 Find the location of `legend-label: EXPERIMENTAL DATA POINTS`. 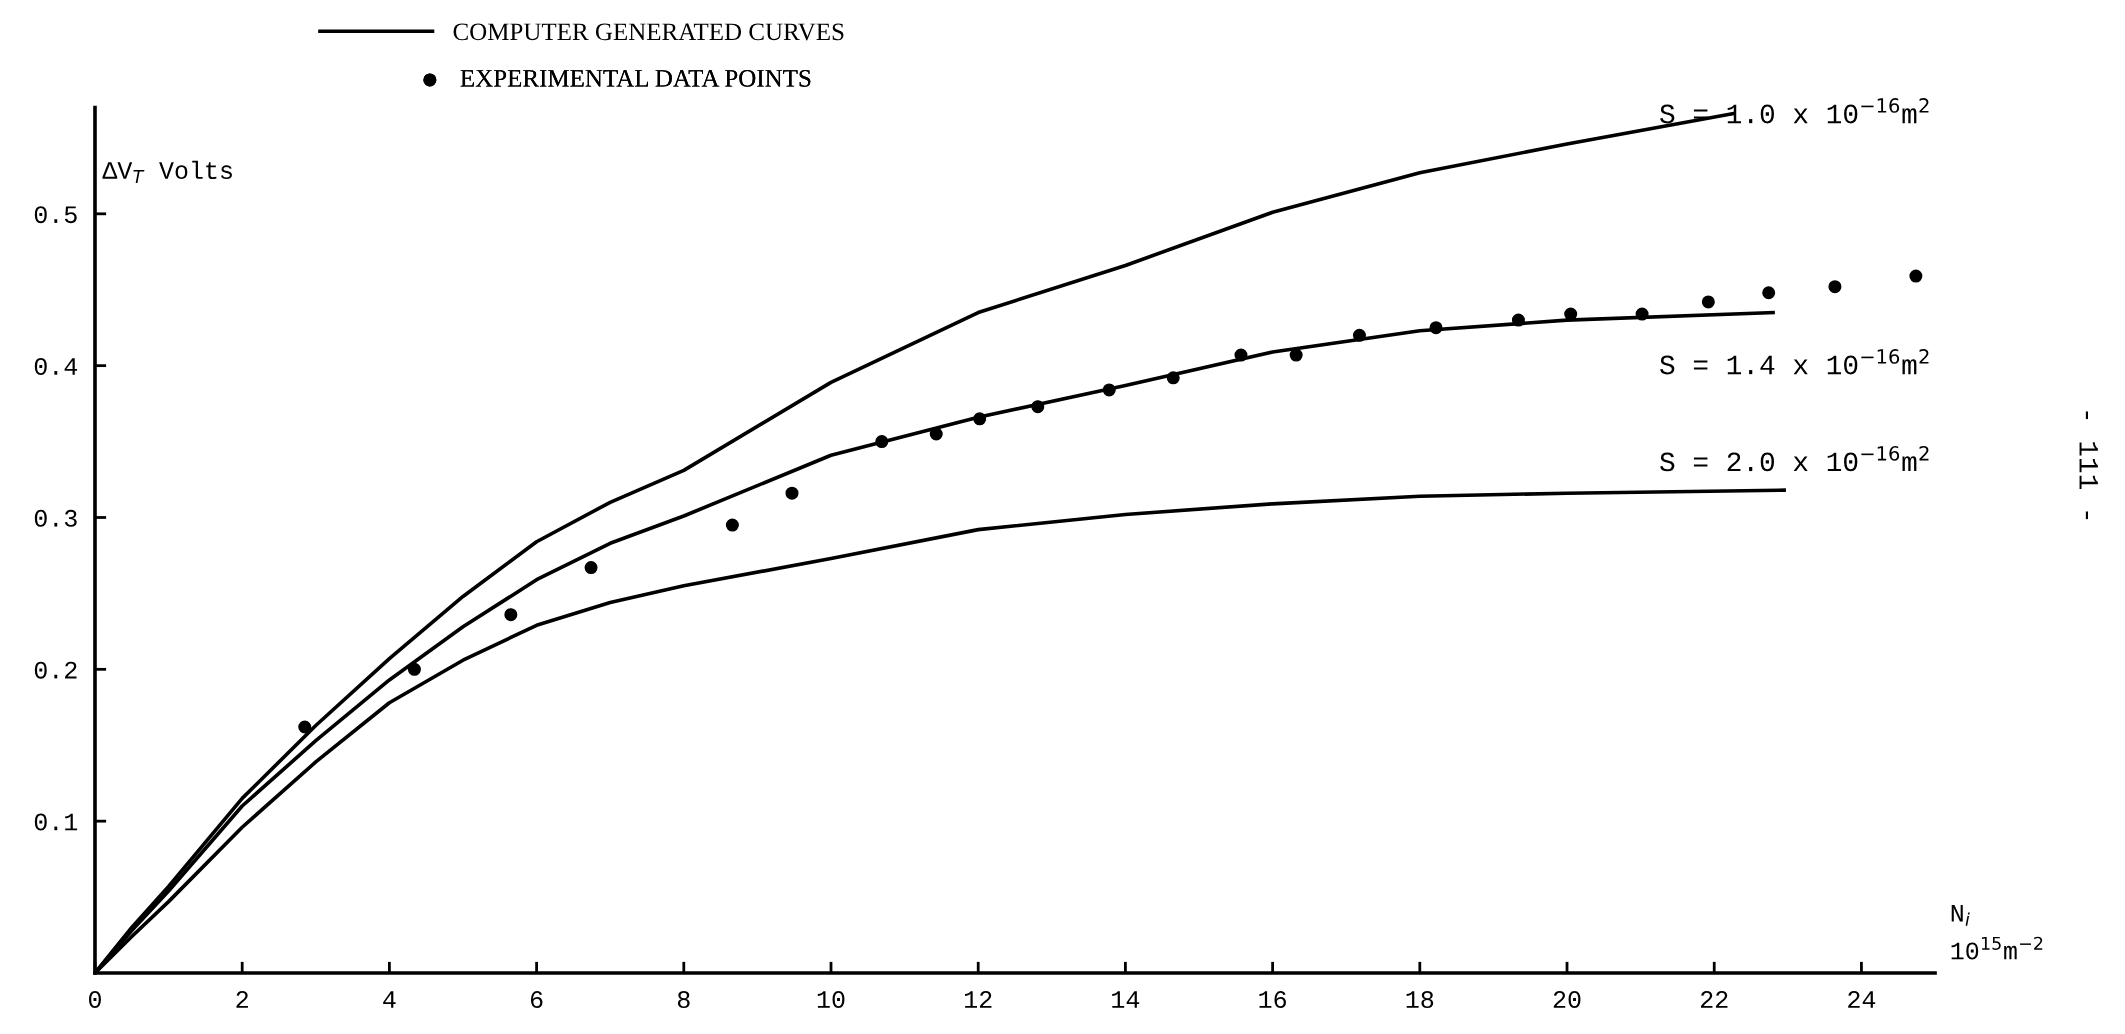

legend-label: EXPERIMENTAL DATA POINTS is located at coordinates (635, 78).